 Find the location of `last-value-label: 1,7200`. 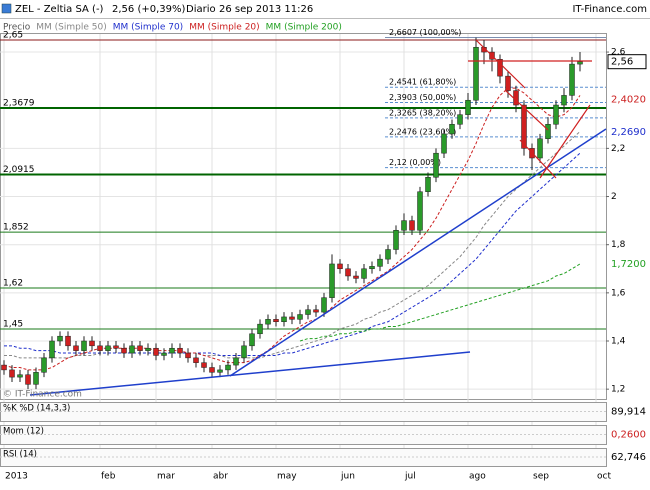

last-value-label: 1,7200 is located at coordinates (628, 264).